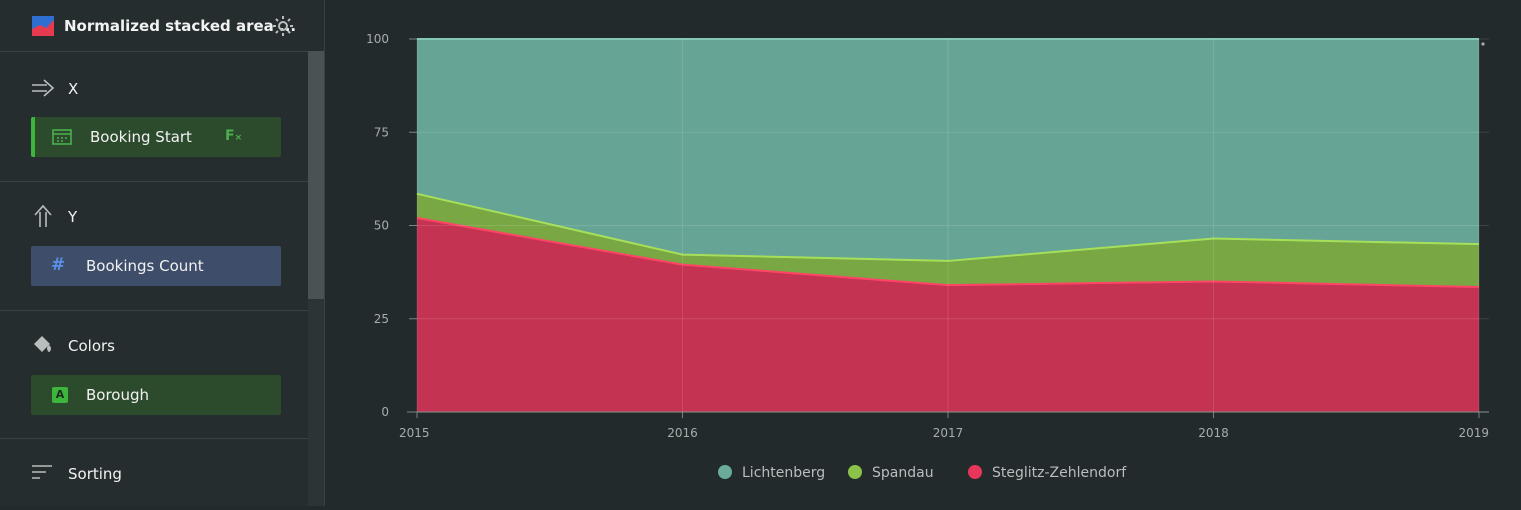 The image size is (1521, 510). Describe the element at coordinates (43, 215) in the screenshot. I see `arrow-up-icon` at that location.